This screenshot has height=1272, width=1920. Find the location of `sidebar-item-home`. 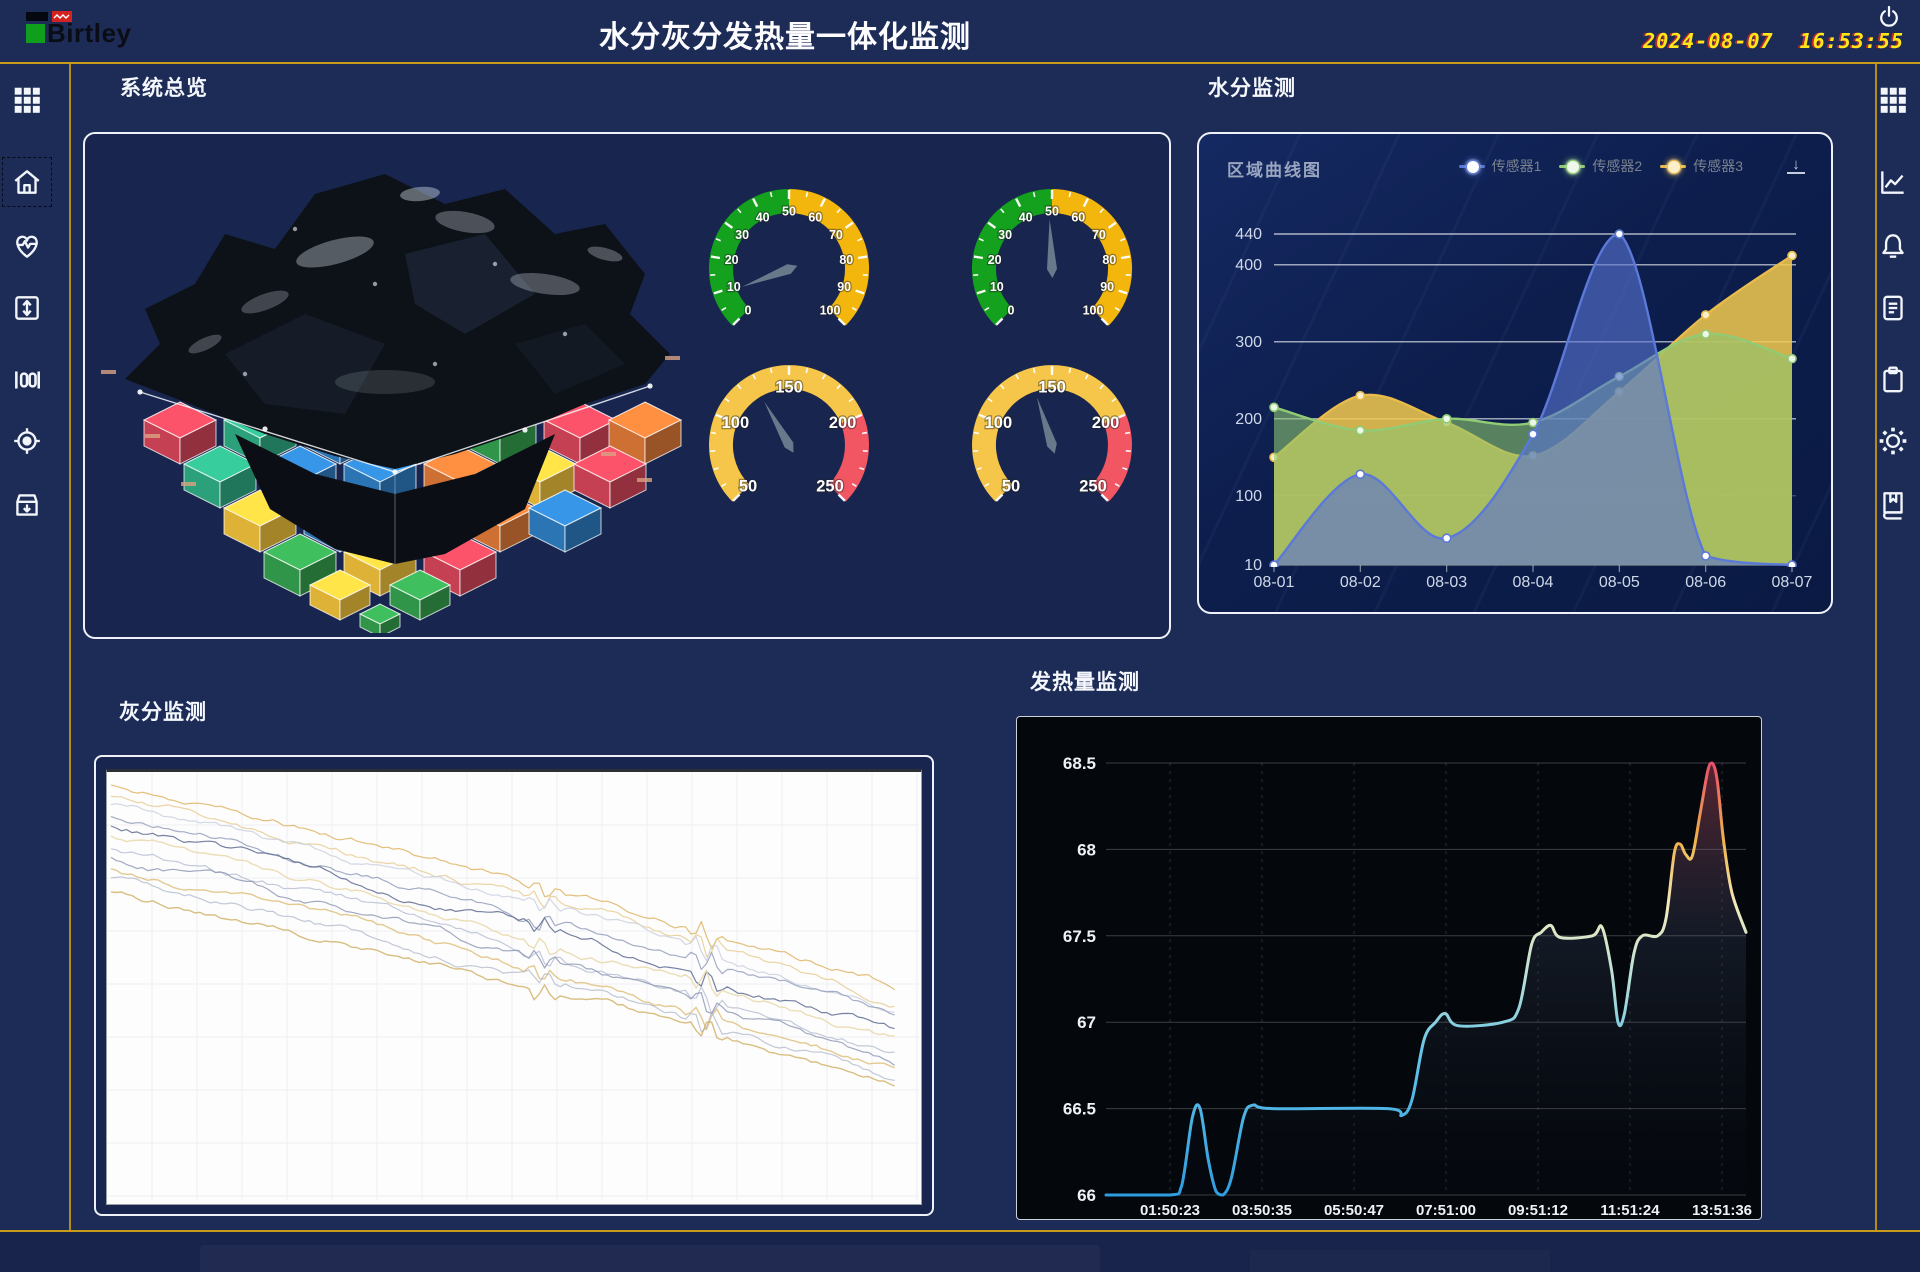

sidebar-item-home is located at coordinates (27, 182).